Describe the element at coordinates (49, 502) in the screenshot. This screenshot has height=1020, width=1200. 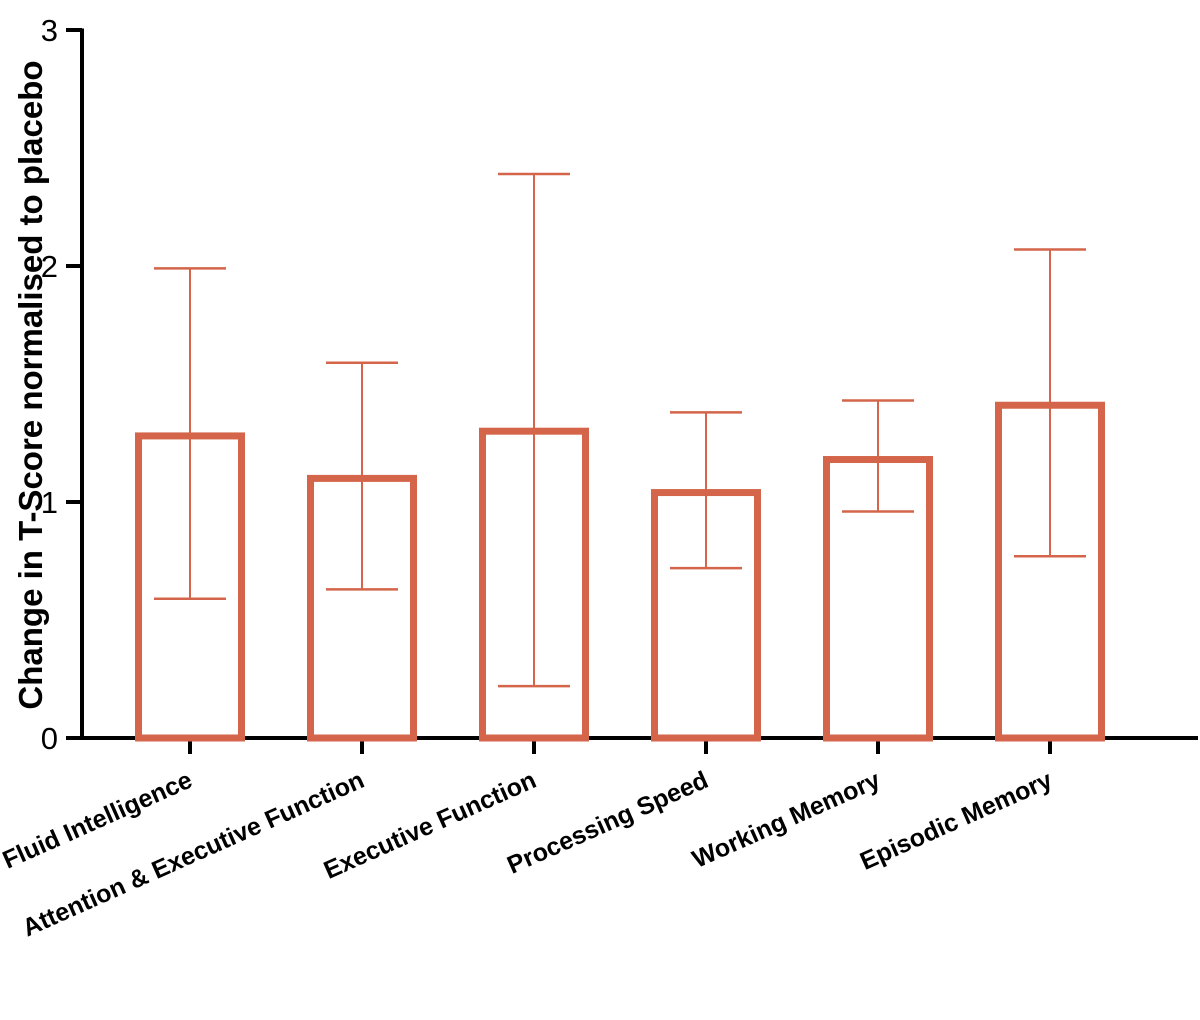
I see `y-tick-label-1: 1` at that location.